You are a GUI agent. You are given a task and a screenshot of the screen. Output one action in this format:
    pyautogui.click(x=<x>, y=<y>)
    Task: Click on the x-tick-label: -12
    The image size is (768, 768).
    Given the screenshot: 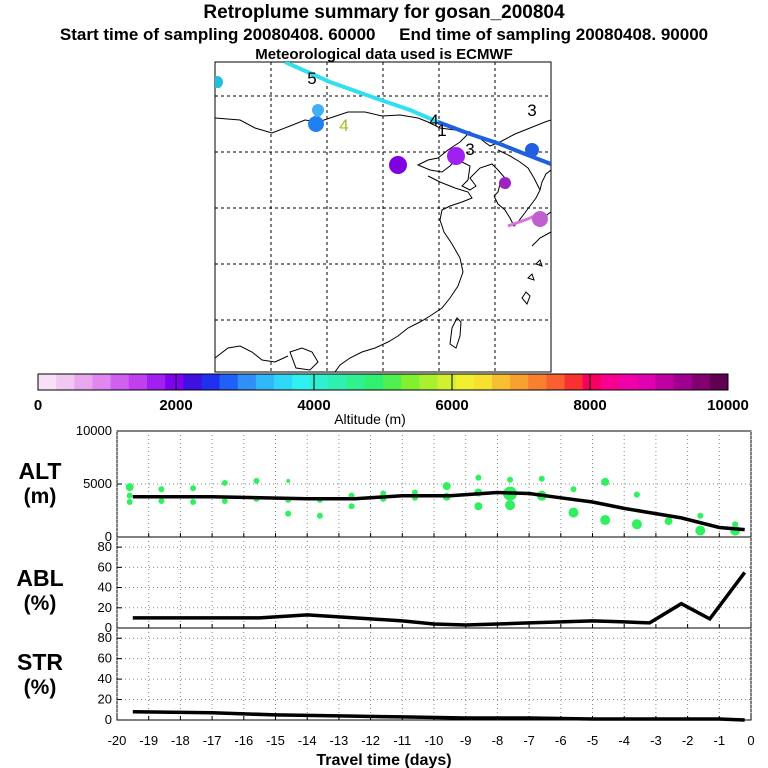 What is the action you would take?
    pyautogui.click(x=370, y=740)
    